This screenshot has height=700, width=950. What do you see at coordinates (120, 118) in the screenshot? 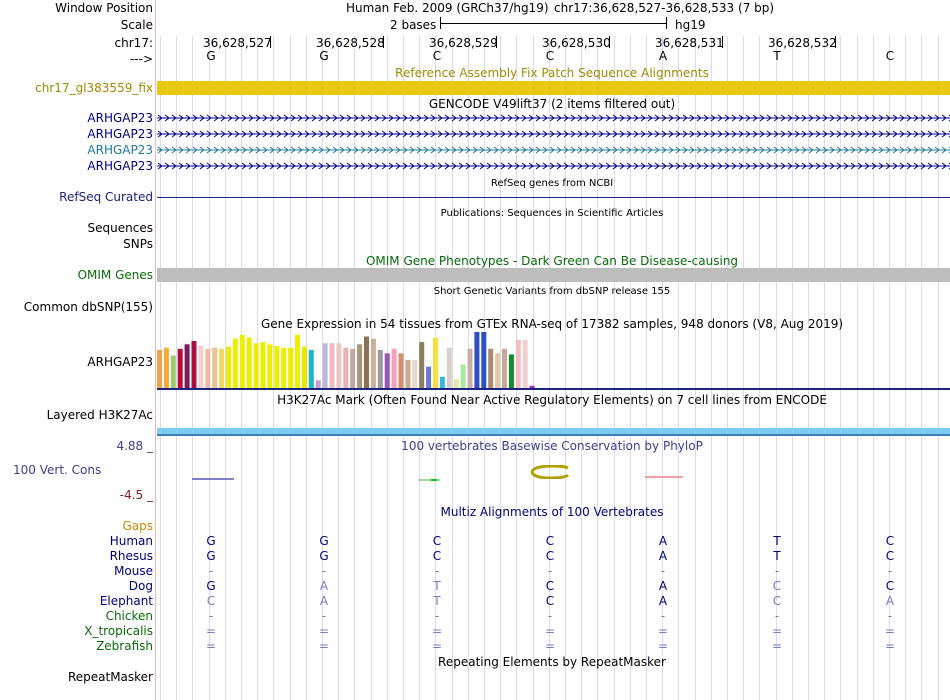
I see `gencode-item-1-label: ARHGAP23` at bounding box center [120, 118].